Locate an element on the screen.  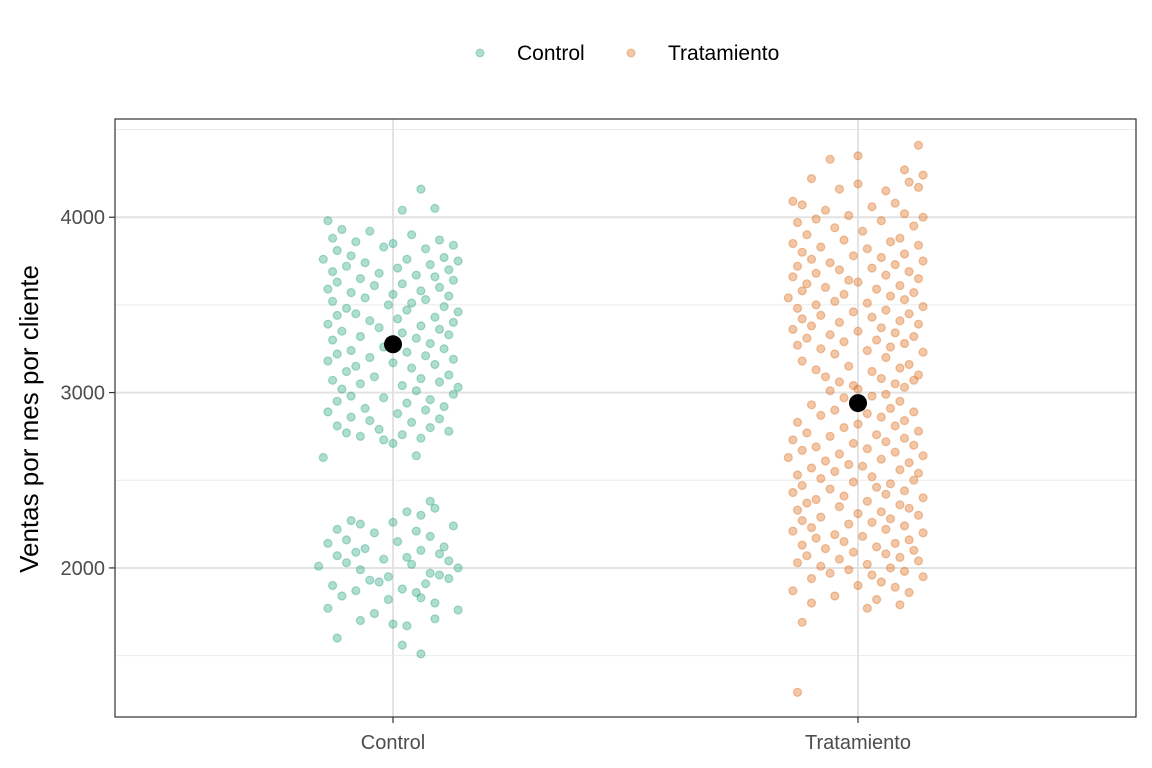
mean-point-control is located at coordinates (393, 344).